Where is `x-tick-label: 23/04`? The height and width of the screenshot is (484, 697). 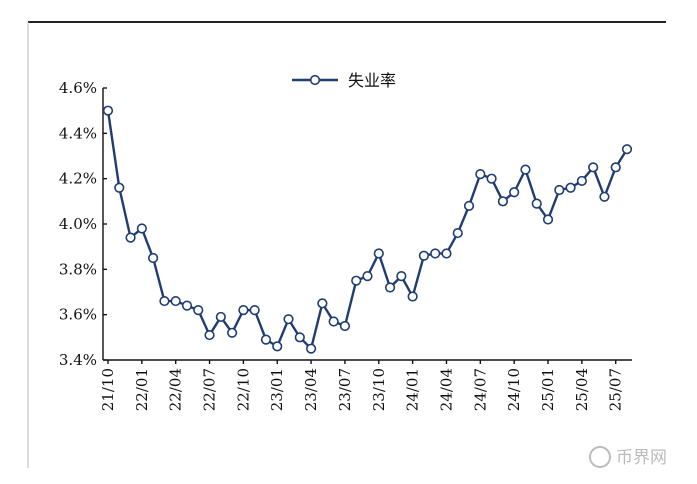 x-tick-label: 23/04 is located at coordinates (311, 389).